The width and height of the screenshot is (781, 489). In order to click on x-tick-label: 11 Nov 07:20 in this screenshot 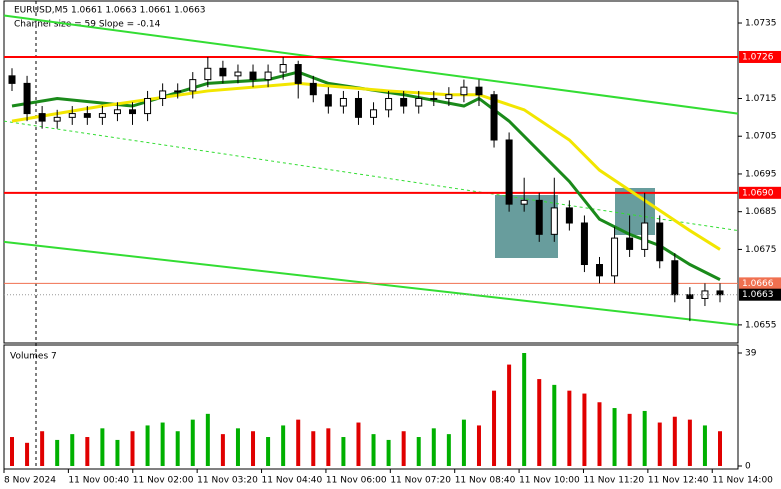, I will do `click(420, 481)`.